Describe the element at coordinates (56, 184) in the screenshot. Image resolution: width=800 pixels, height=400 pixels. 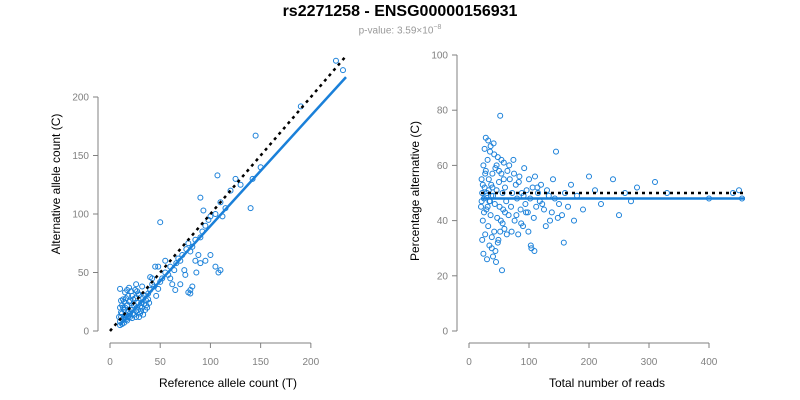
I see `left-y-axis-title: Alternative allele count (C)` at that location.